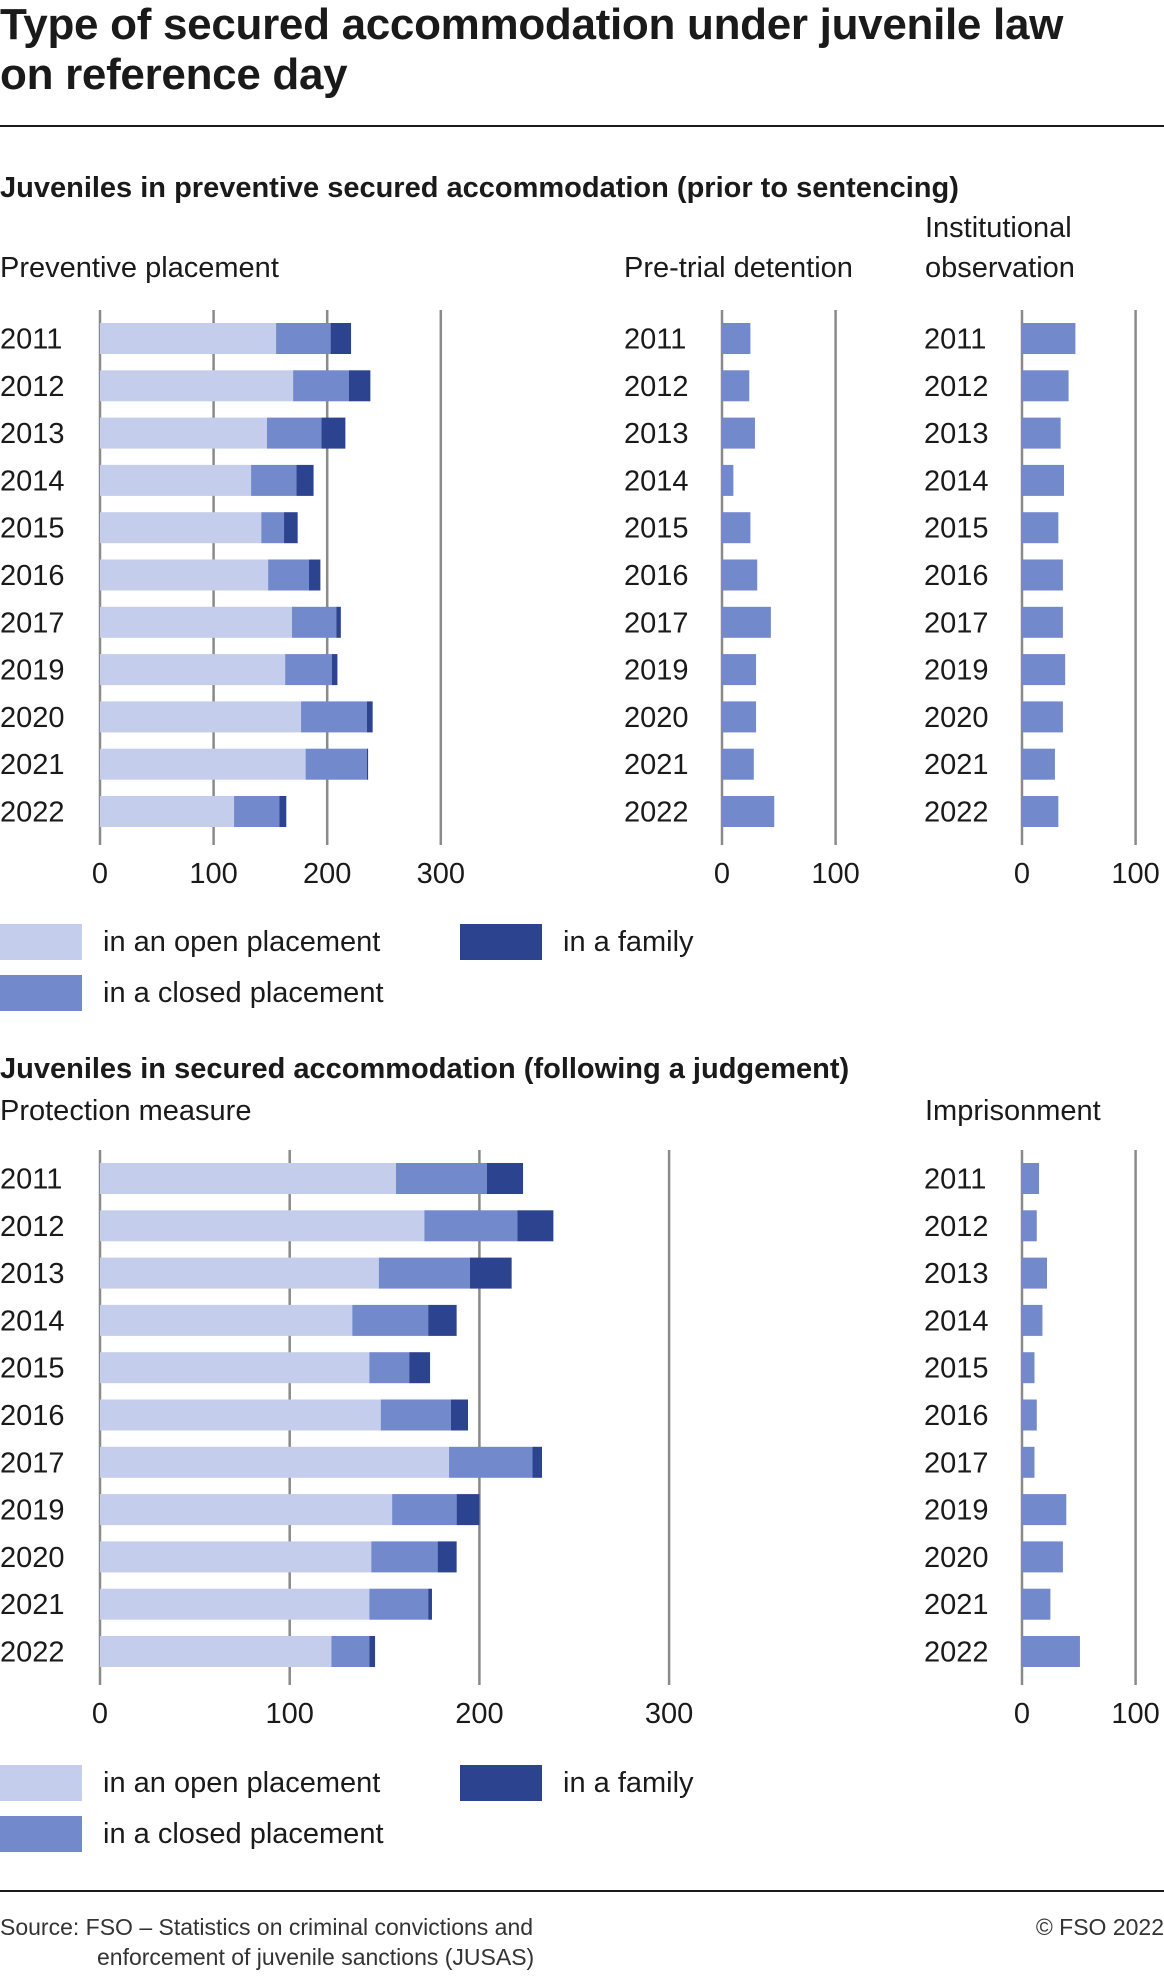  I want to click on panel-title-protection-measure: Protection measure, so click(126, 1111).